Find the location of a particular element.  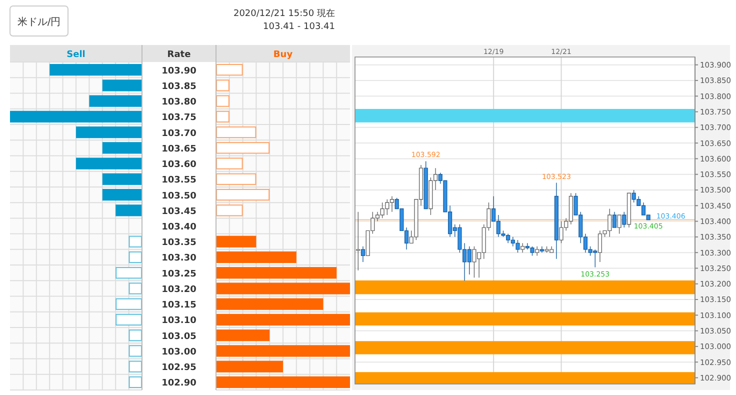

y-tick-label: 103.90 is located at coordinates (179, 71).